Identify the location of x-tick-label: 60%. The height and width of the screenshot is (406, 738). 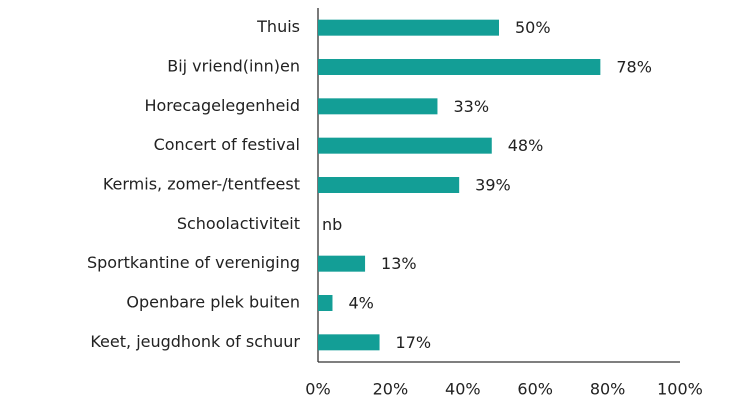
(535, 389).